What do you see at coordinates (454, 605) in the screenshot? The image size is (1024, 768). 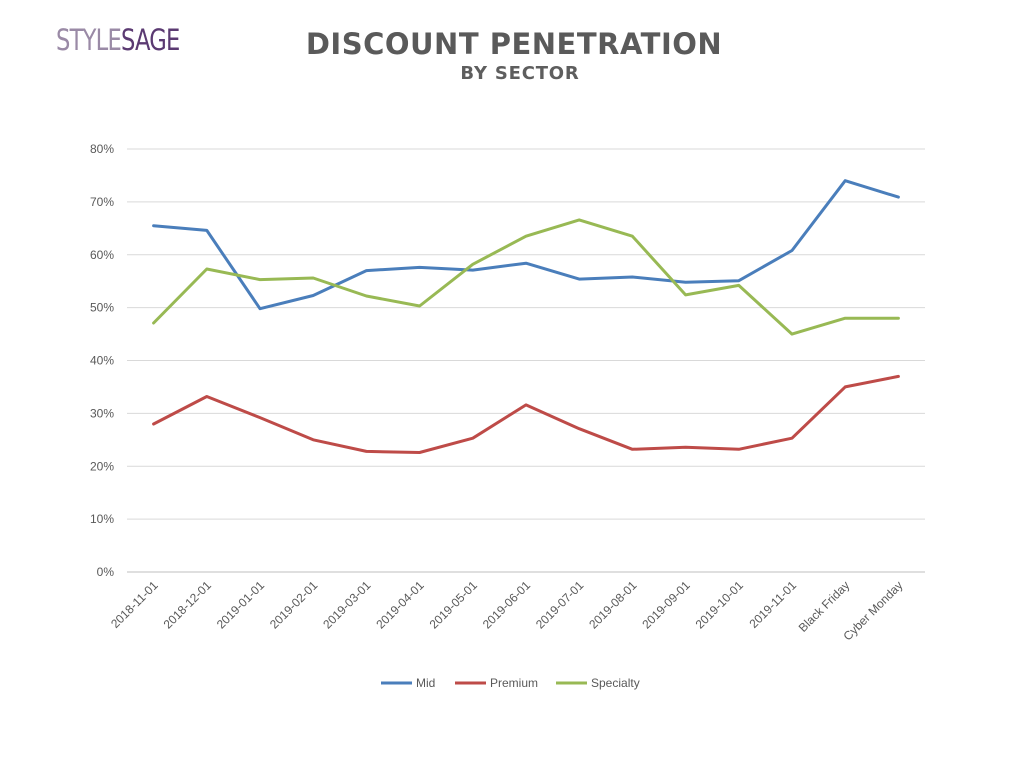 I see `x-tick-label: 2019-05-01` at bounding box center [454, 605].